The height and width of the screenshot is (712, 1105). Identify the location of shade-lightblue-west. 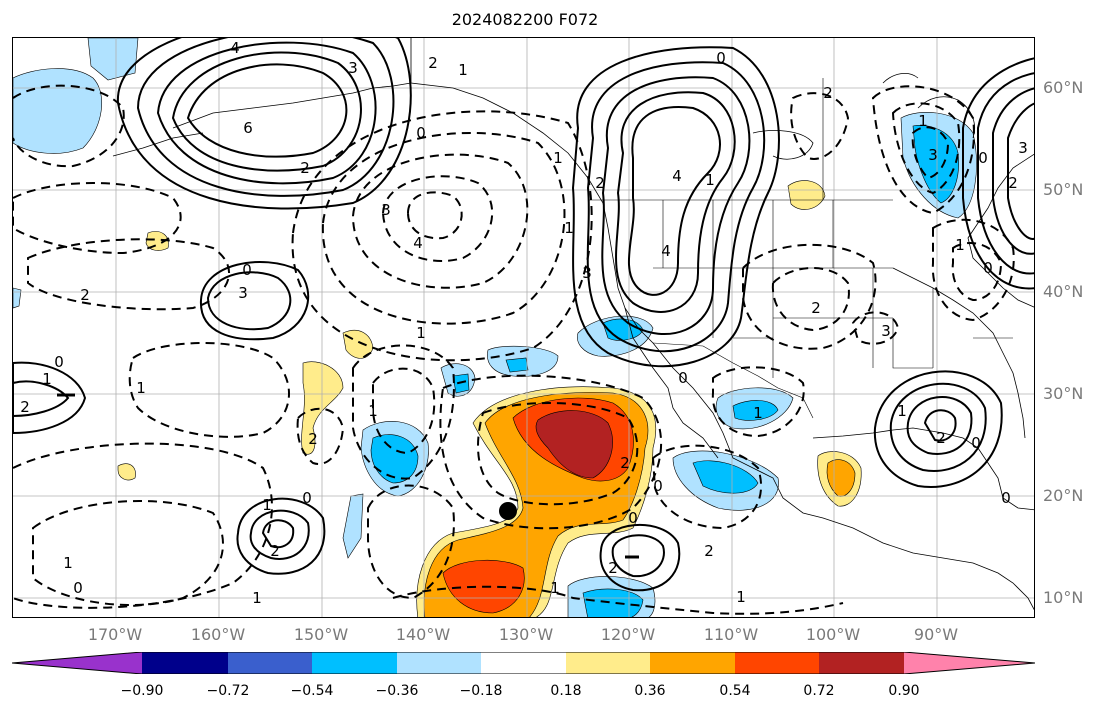
(353, 526).